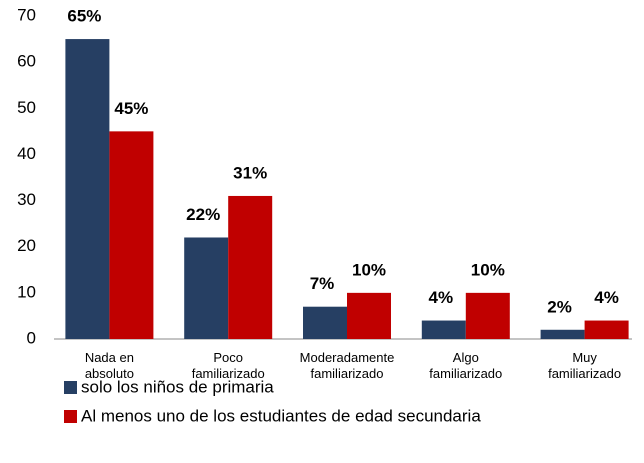 This screenshot has width=644, height=463. Describe the element at coordinates (559, 306) in the screenshot. I see `value-label: 2%` at that location.